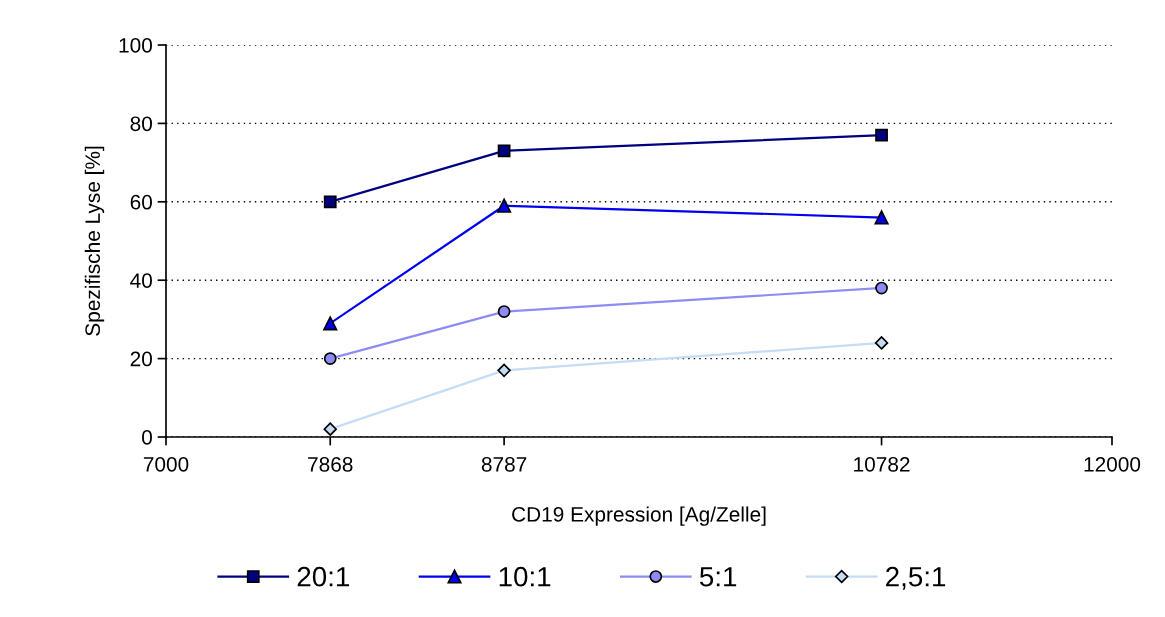 The width and height of the screenshot is (1165, 617). What do you see at coordinates (166, 464) in the screenshot?
I see `x-tick-label: 7000` at bounding box center [166, 464].